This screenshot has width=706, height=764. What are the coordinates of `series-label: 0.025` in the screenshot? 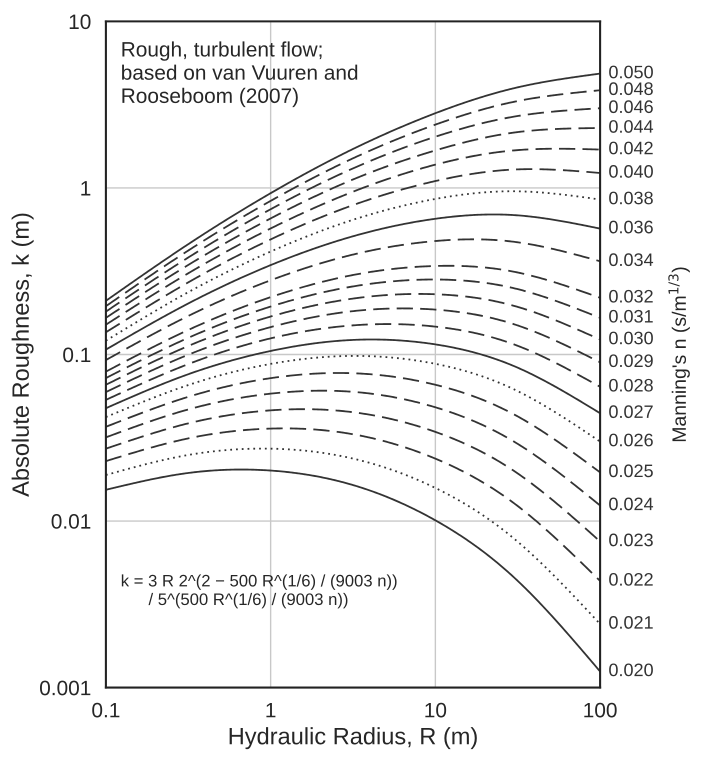 It's located at (631, 471).